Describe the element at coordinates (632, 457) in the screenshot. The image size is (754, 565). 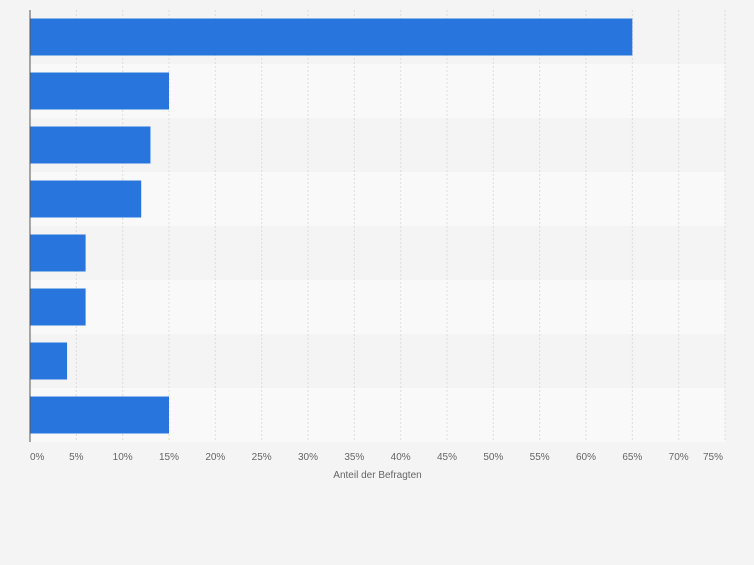
I see `x-tick-label: 65%` at that location.